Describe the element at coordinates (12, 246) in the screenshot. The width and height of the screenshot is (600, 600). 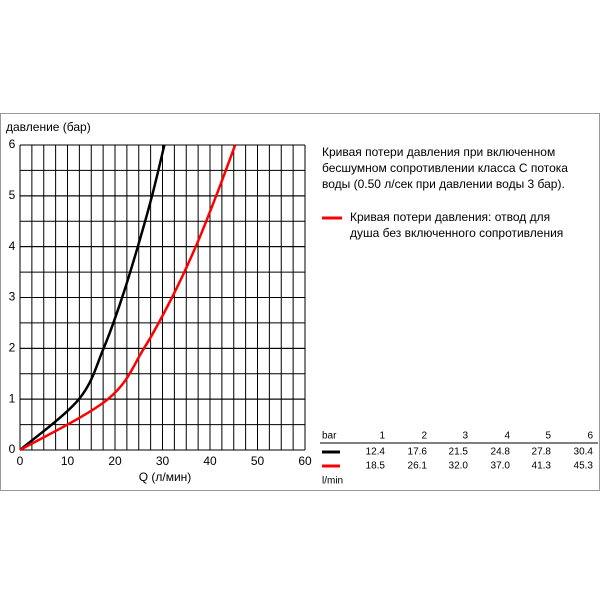
I see `y-tick-label: 4` at that location.